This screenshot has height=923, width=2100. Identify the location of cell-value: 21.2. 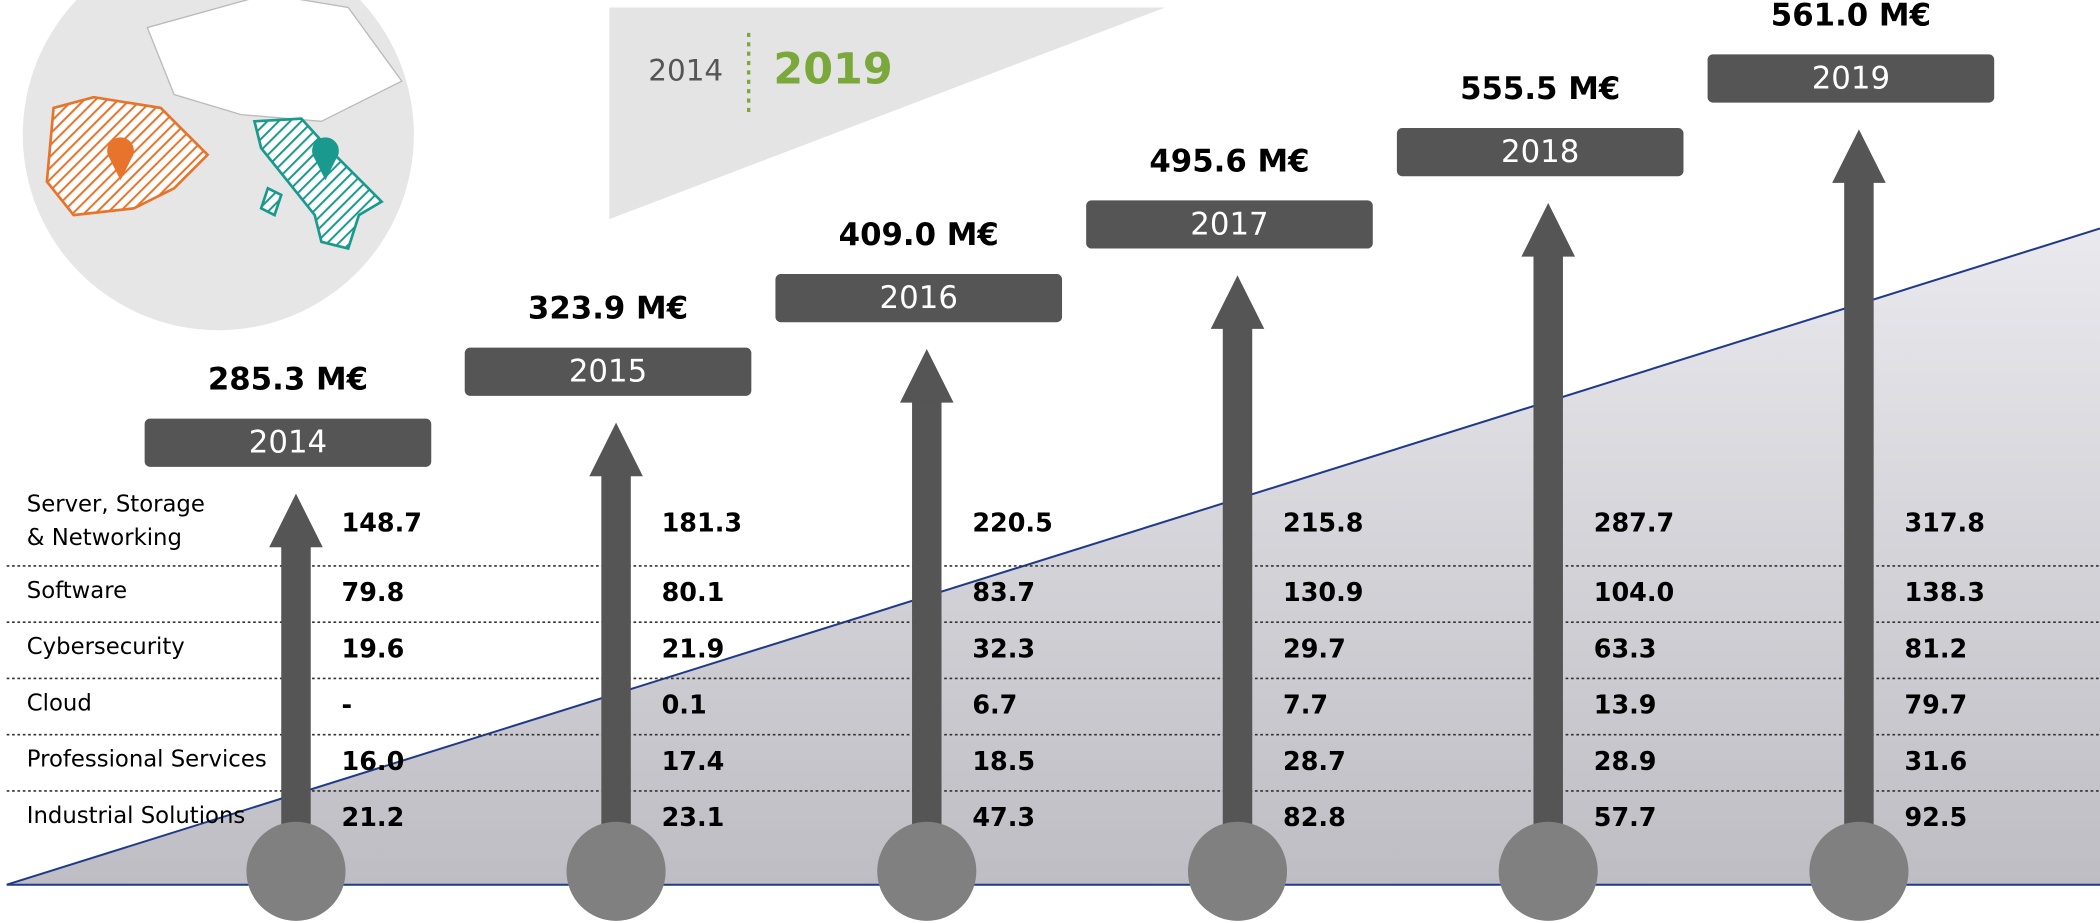
(373, 817).